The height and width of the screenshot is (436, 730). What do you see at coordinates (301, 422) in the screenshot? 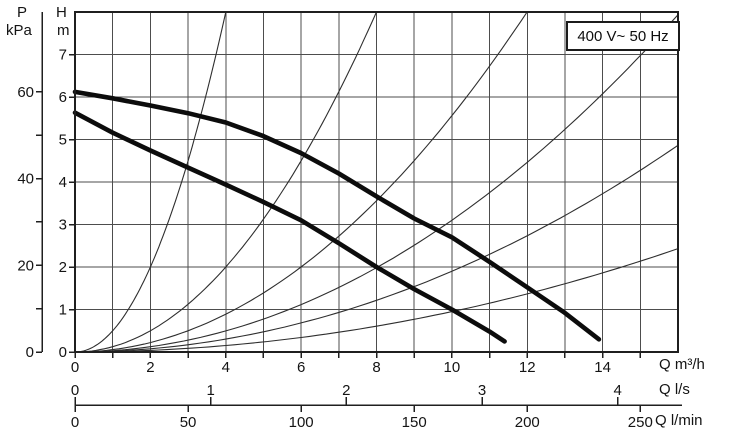
I see `flow-lmin-tick-label: 100` at bounding box center [301, 422].